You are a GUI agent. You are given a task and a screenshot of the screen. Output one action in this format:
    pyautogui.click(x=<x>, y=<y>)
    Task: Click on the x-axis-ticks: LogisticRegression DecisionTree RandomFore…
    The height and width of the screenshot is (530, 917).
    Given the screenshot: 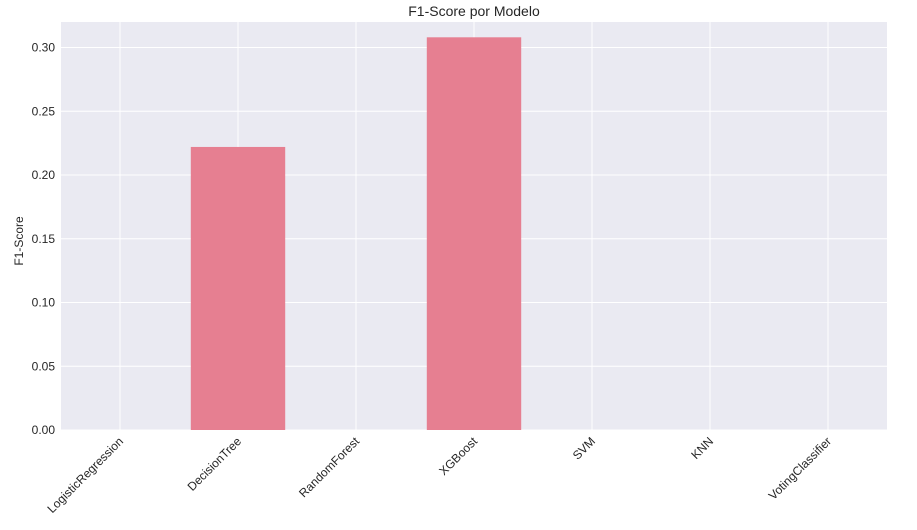 What is the action you would take?
    pyautogui.click(x=440, y=475)
    